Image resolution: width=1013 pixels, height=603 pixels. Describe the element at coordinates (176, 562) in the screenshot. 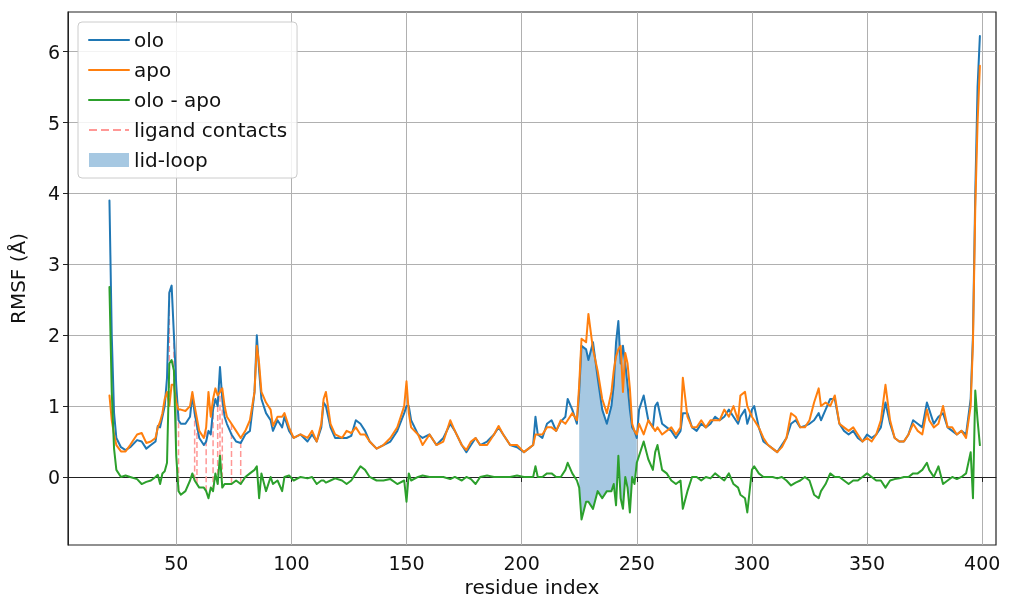

I see `x-tick-label: 50` at that location.